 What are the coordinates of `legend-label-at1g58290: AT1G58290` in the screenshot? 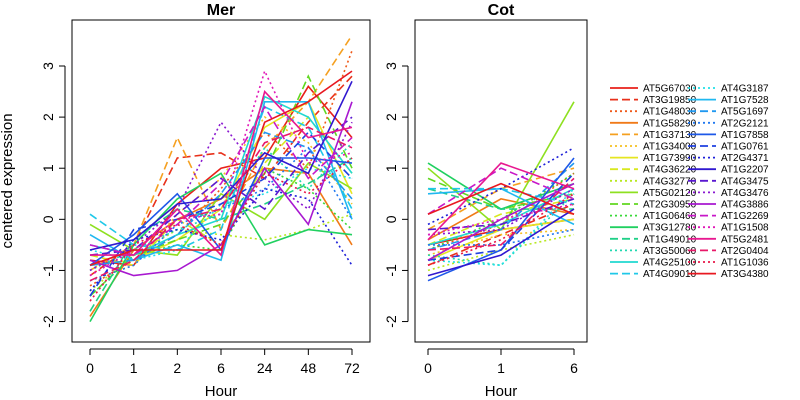 It's located at (670, 123).